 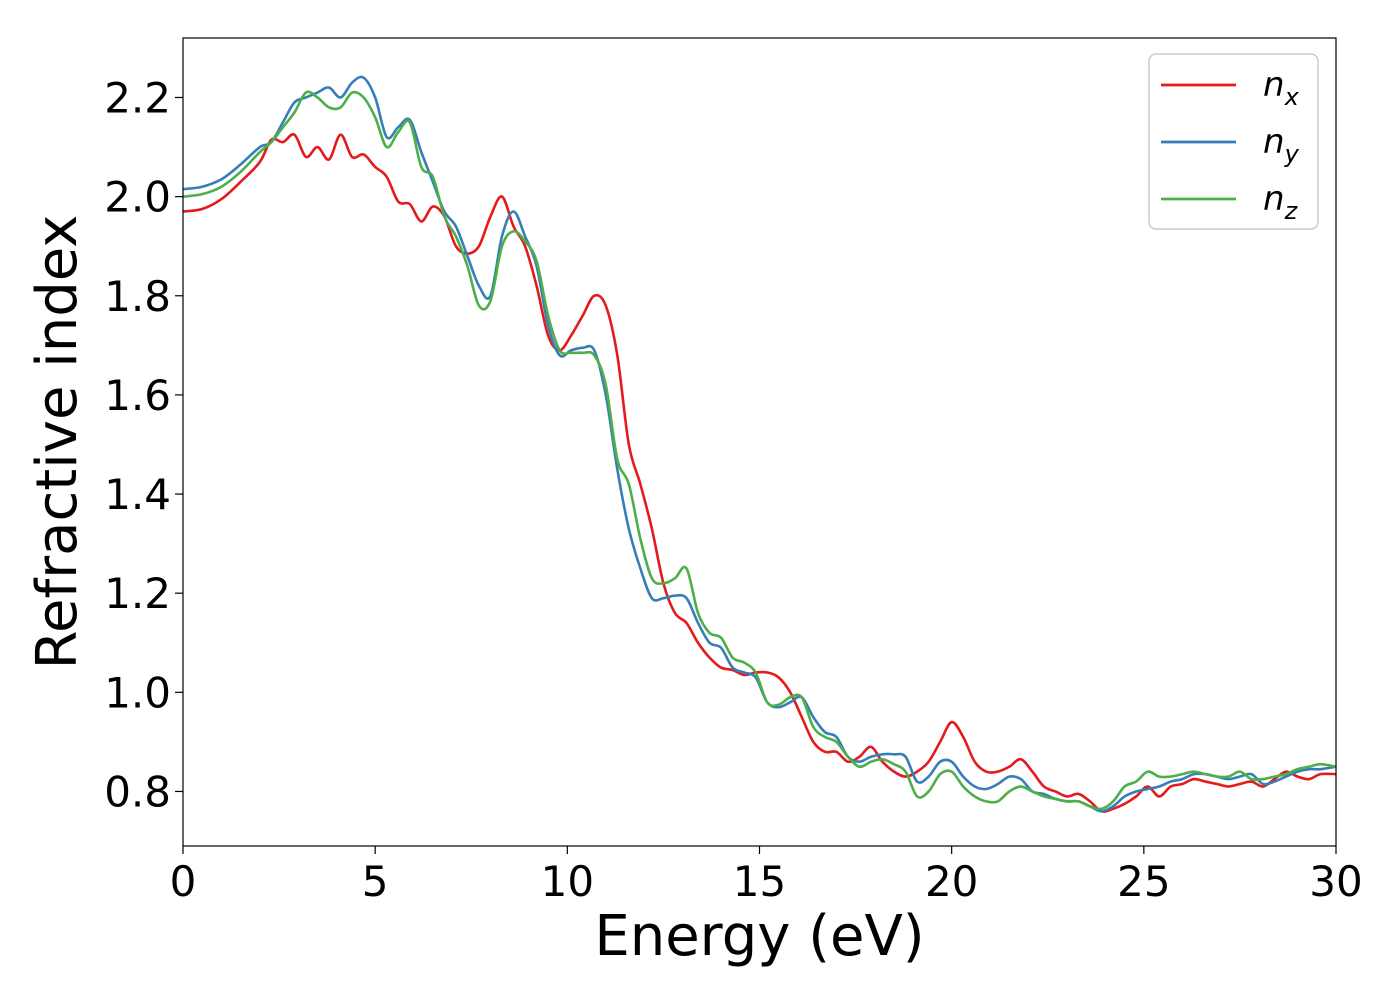 I want to click on legend-label-z: nz, so click(x=1281, y=202).